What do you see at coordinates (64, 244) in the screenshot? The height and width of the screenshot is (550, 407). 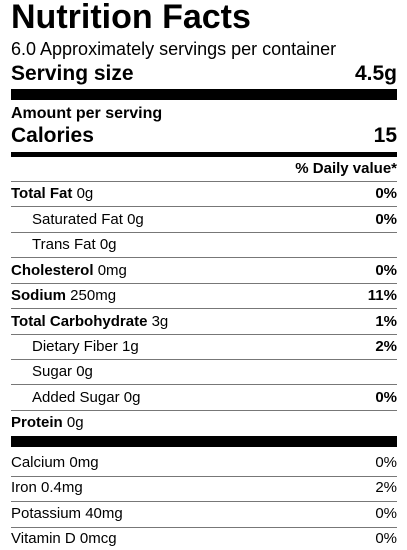 I see `nutrient-name: Trans Fat` at bounding box center [64, 244].